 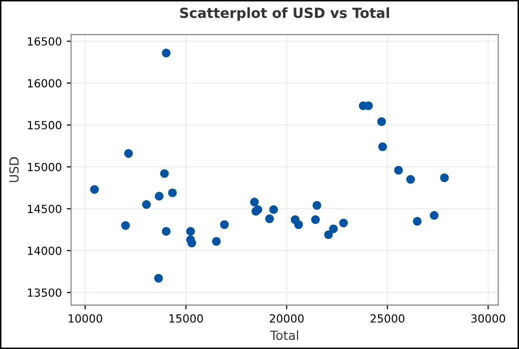 What do you see at coordinates (45, 83) in the screenshot?
I see `y-tick-label: 16000` at bounding box center [45, 83].